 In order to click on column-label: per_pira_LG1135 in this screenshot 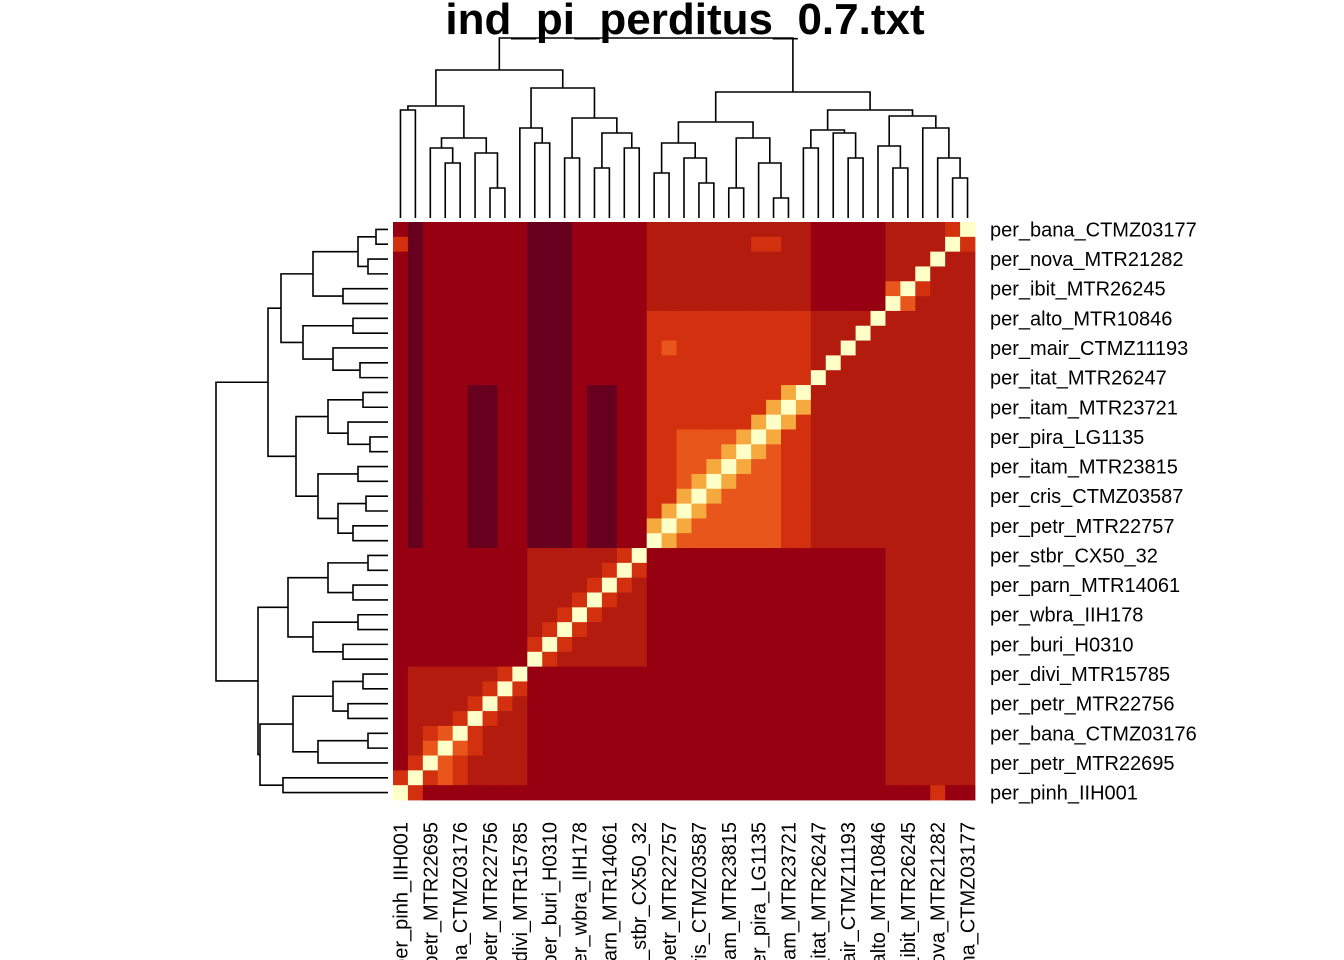, I will do `click(760, 891)`.